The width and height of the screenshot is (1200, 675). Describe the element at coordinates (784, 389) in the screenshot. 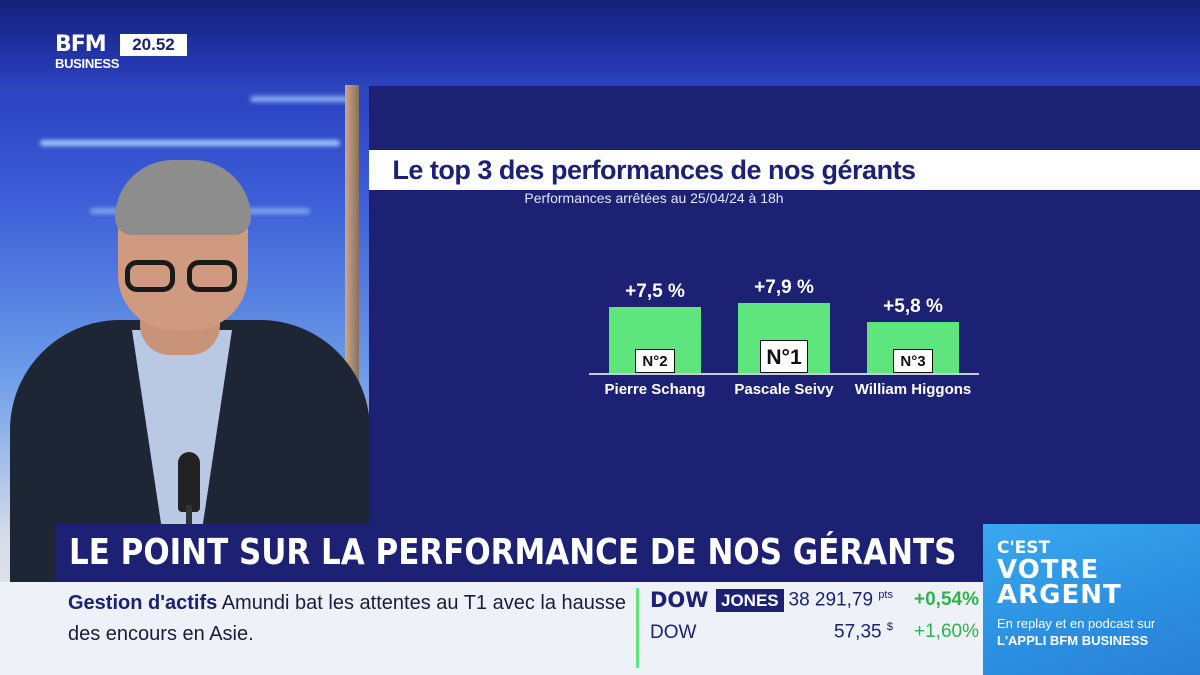

I see `bar-category-label: Pascale Seivy` at that location.